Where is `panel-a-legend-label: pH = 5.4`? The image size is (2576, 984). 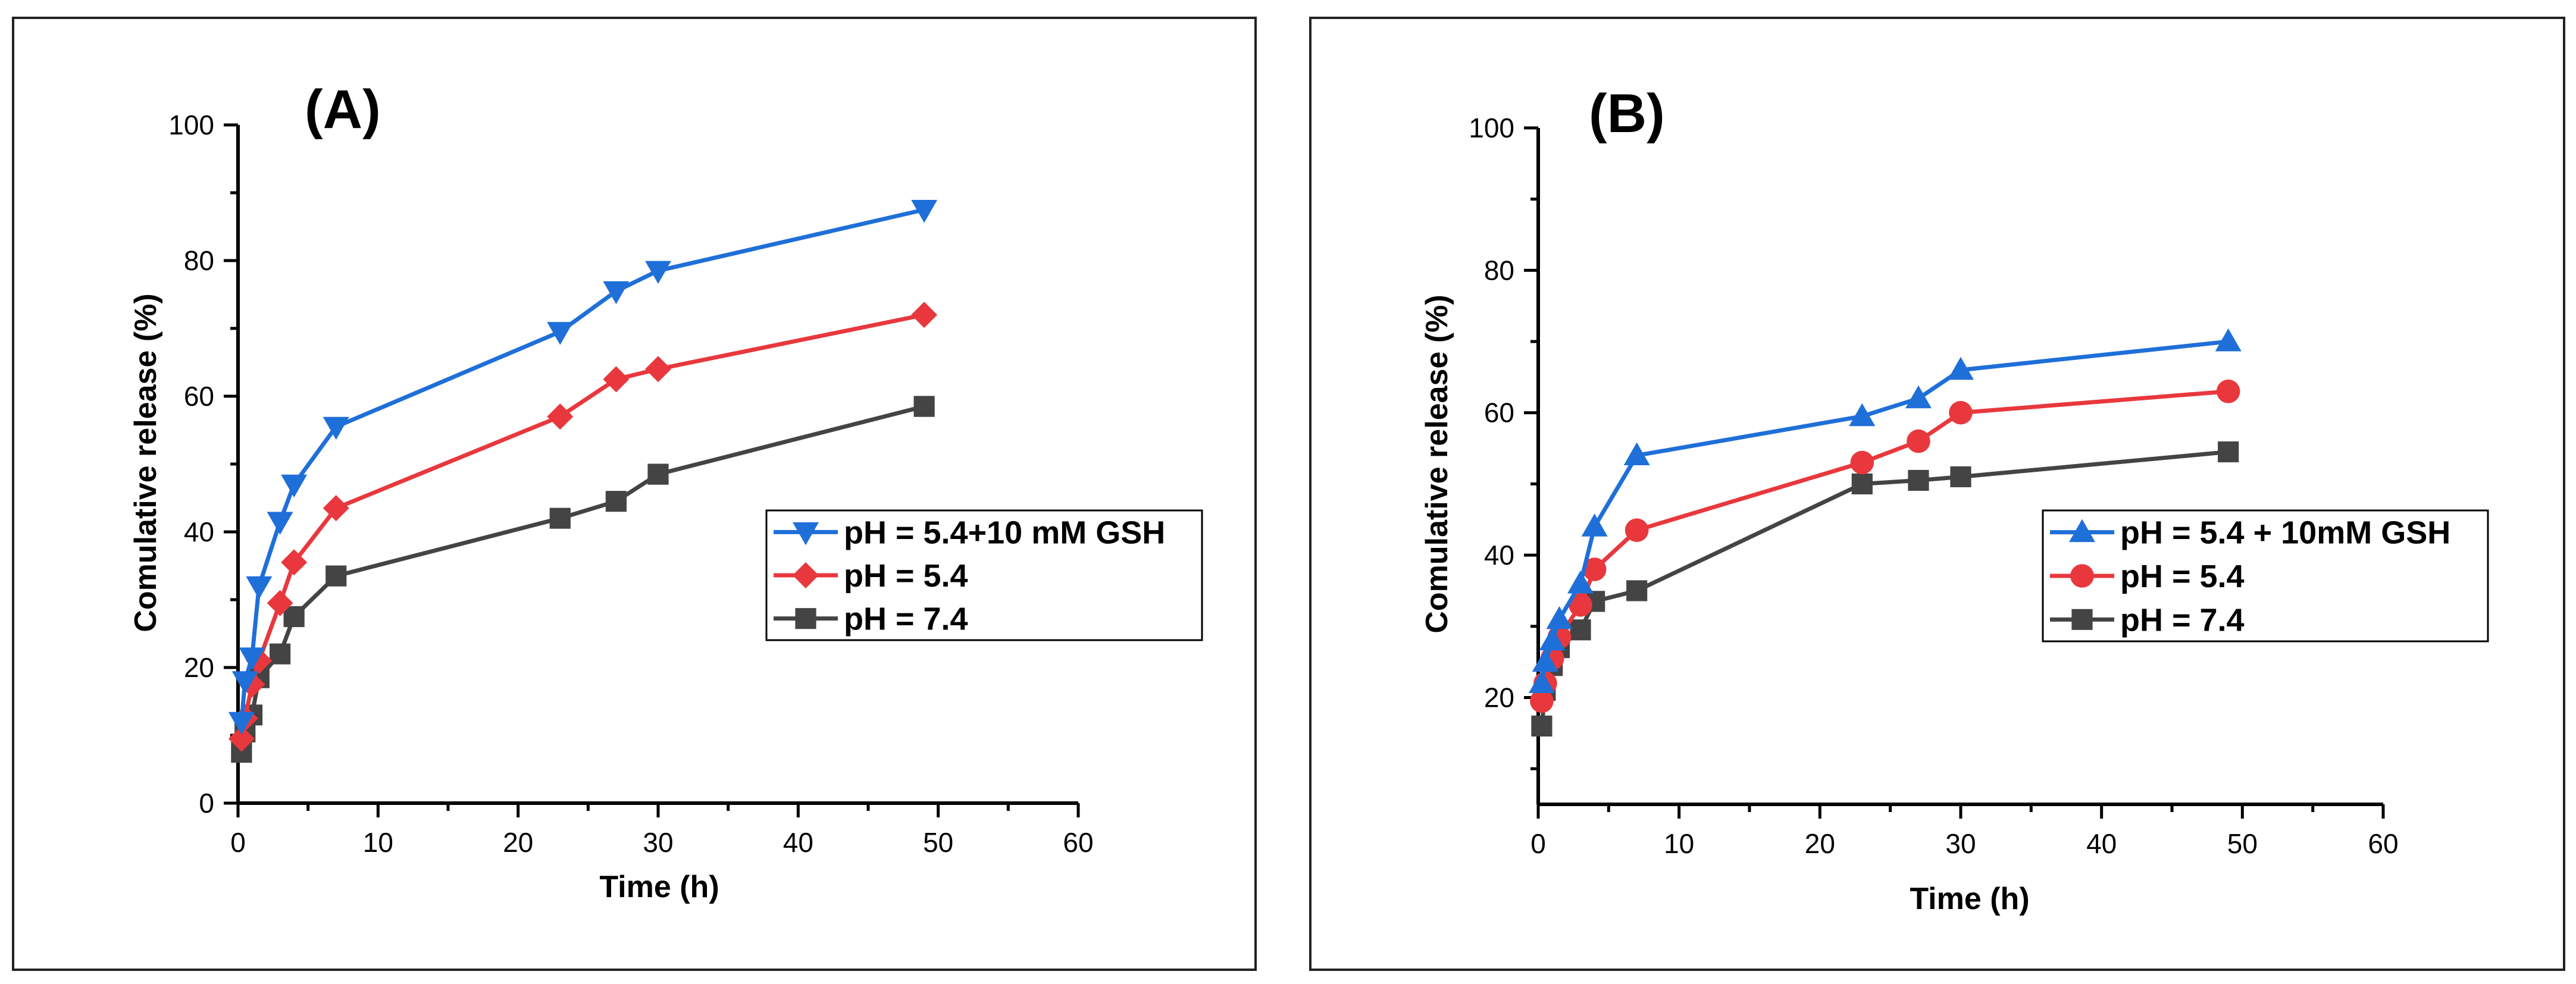 panel-a-legend-label: pH = 5.4 is located at coordinates (906, 576).